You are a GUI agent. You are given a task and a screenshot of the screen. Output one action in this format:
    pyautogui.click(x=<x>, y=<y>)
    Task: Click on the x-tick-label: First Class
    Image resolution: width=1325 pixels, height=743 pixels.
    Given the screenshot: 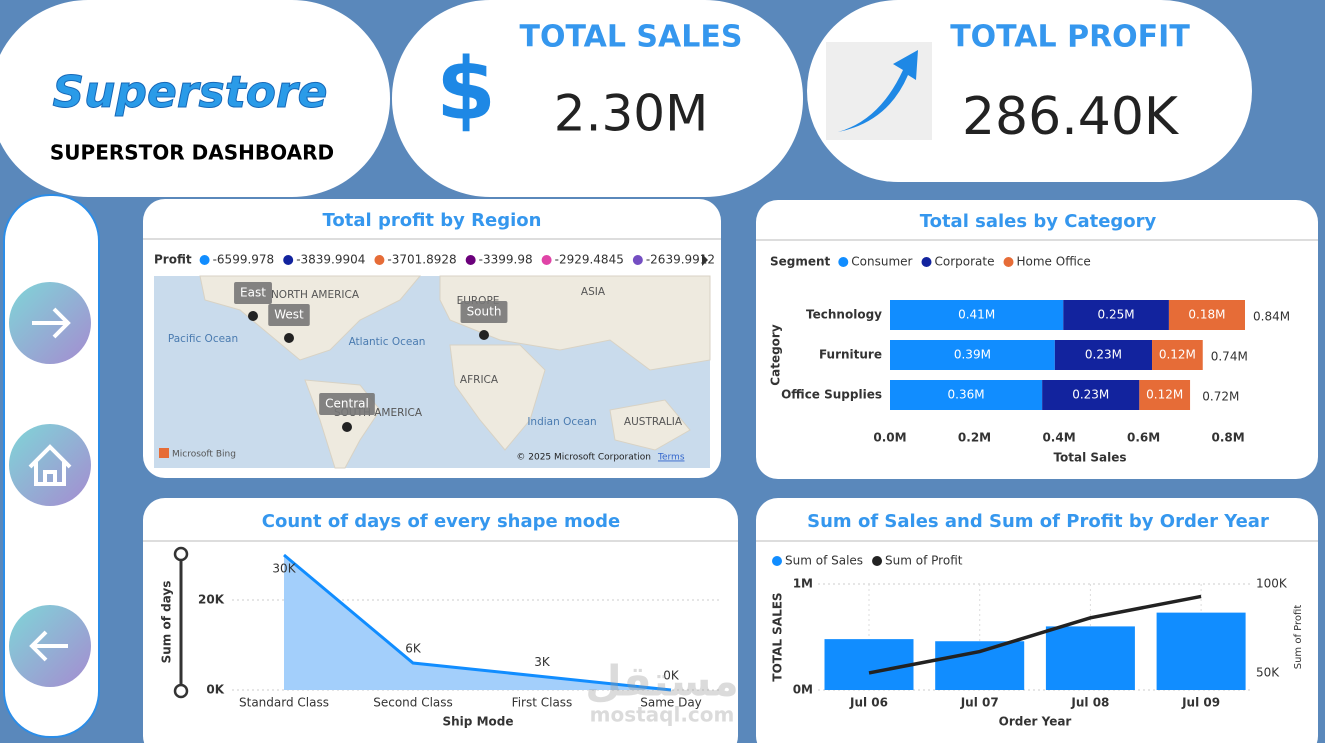 What is the action you would take?
    pyautogui.click(x=542, y=703)
    